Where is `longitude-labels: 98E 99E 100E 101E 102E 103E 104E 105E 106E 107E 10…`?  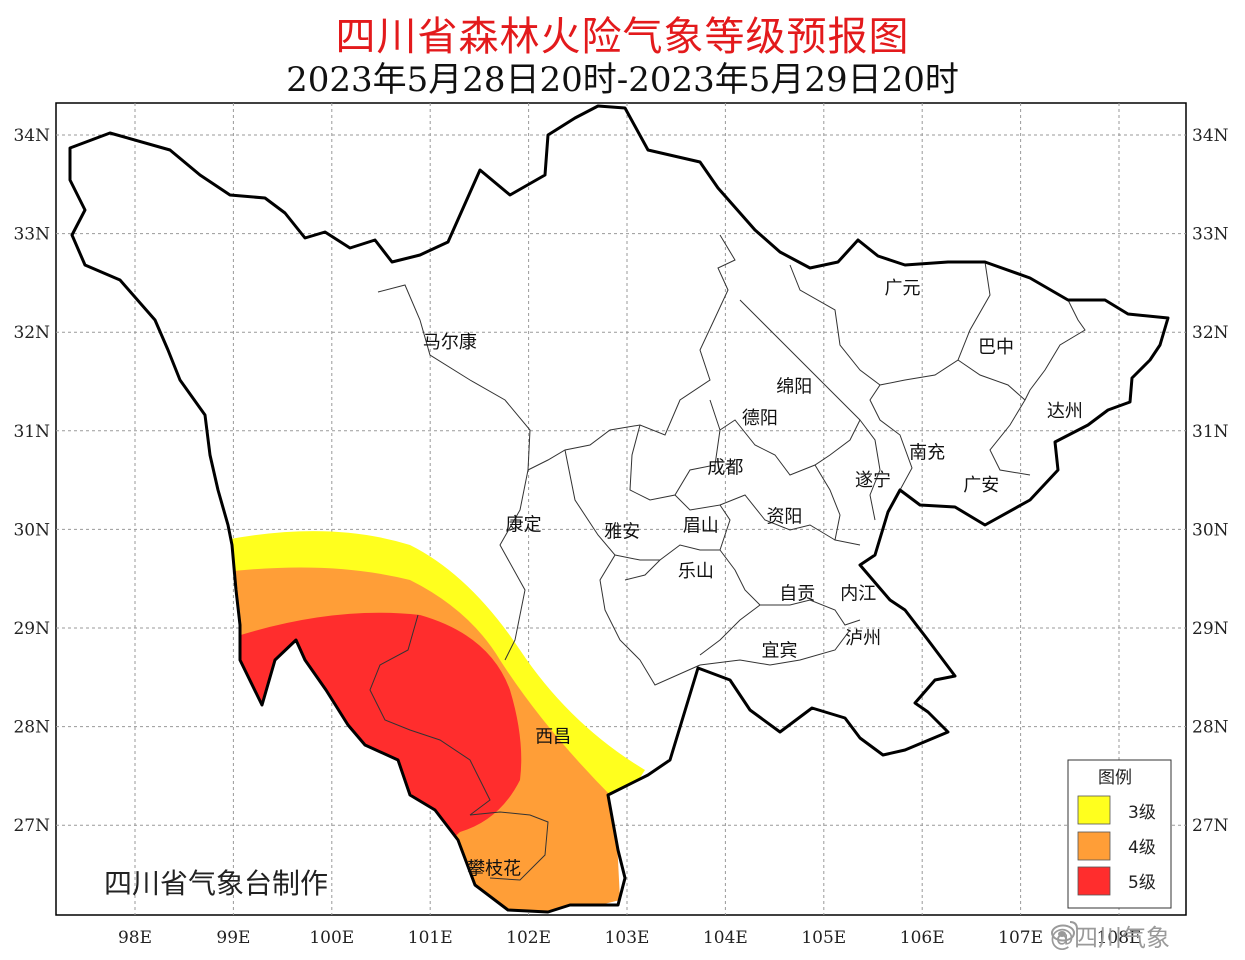 longitude-labels: 98E 99E 100E 101E 102E 103E 104E 105E 106E 107E 10… is located at coordinates (629, 938).